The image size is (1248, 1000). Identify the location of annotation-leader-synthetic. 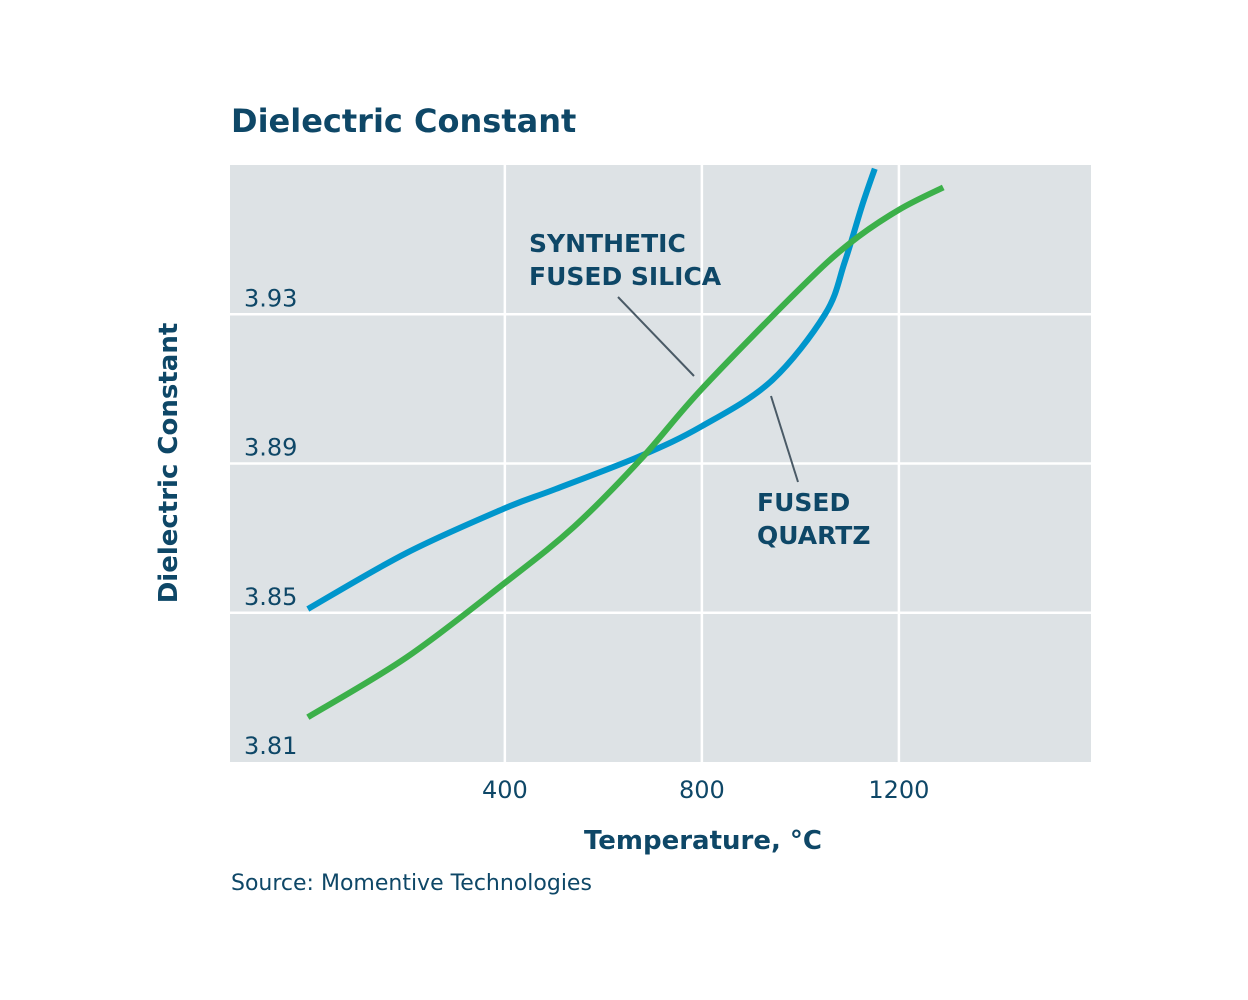
(656, 336).